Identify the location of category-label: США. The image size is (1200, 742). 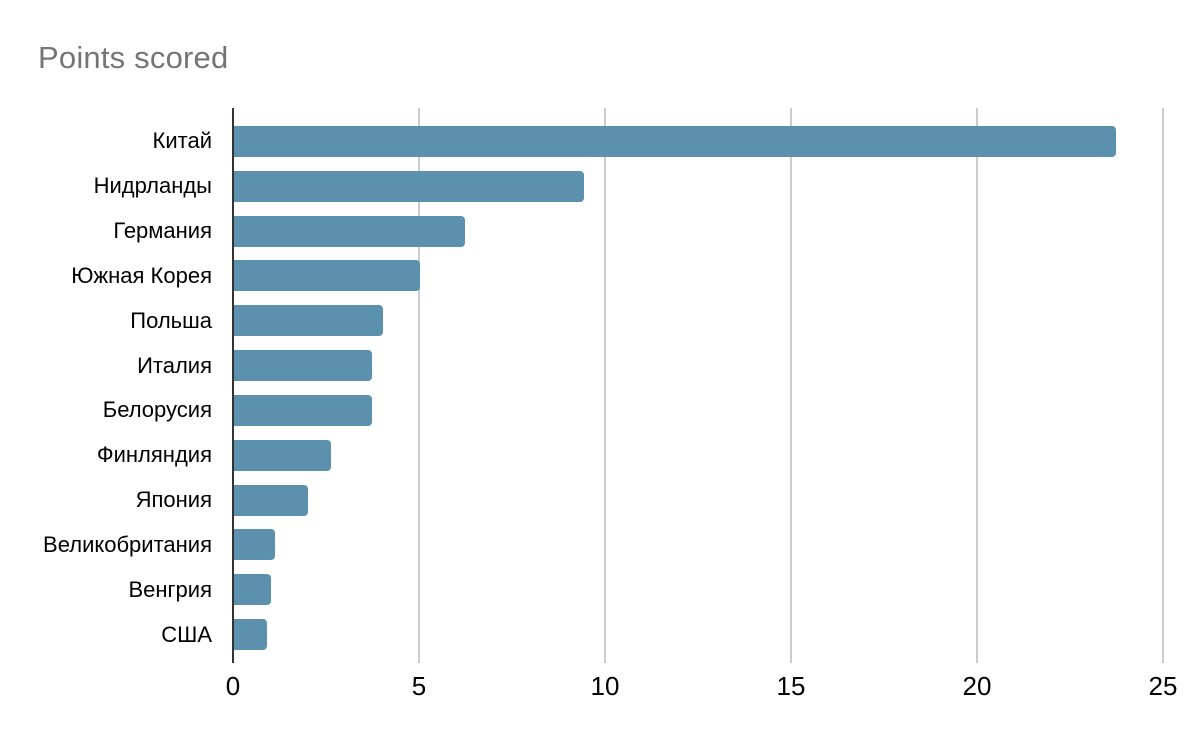
(186, 634).